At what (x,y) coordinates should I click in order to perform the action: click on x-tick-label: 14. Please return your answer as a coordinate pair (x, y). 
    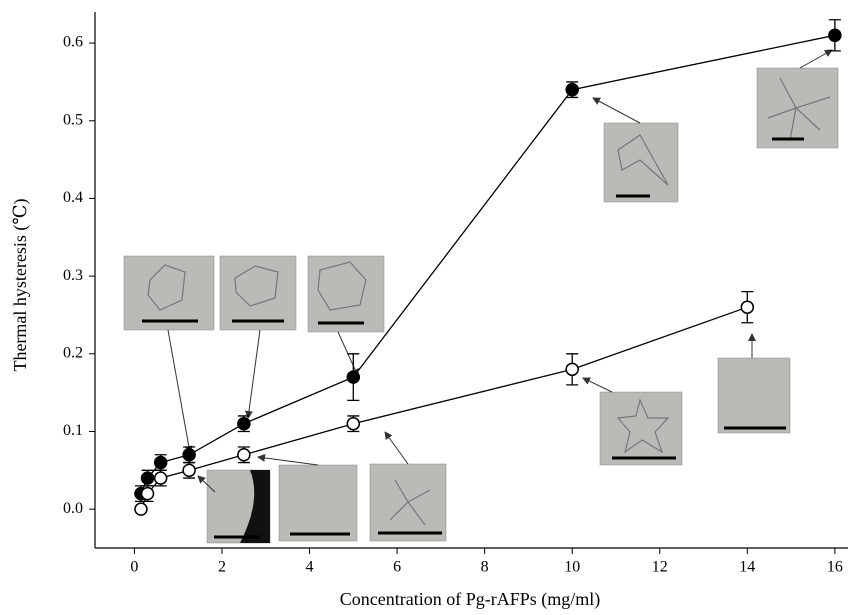
    Looking at the image, I should click on (747, 567).